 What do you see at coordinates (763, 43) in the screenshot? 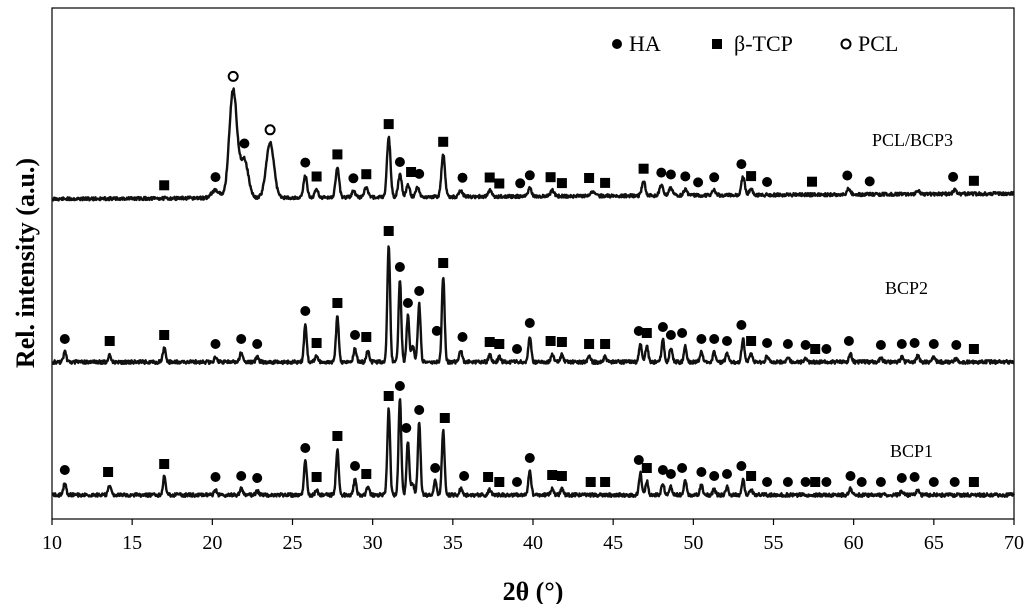
I see `legend-tcp-label: β-TCP` at bounding box center [763, 43].